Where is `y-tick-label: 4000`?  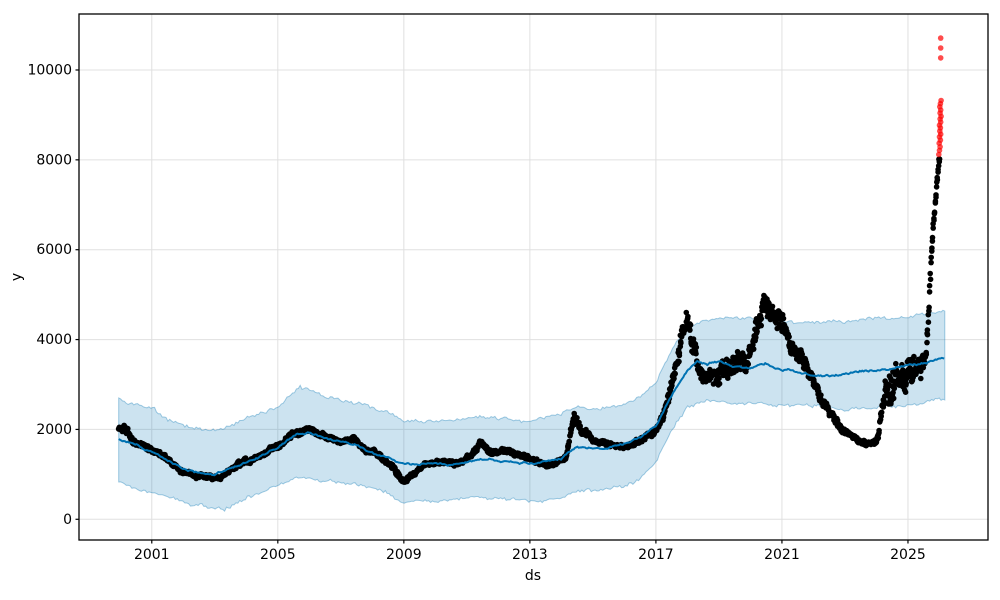
y-tick-label: 4000 is located at coordinates (54, 340).